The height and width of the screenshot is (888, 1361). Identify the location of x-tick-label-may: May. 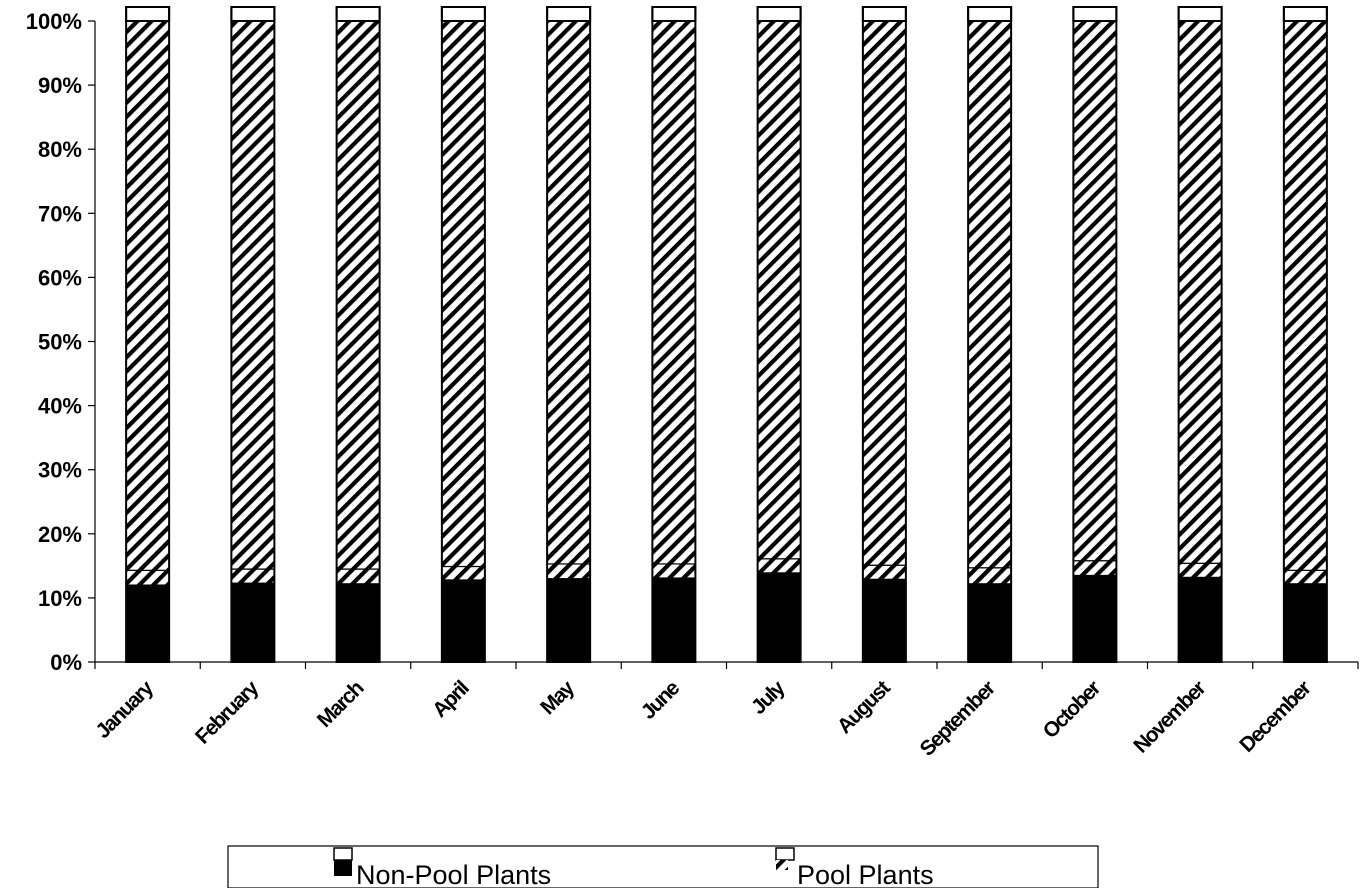
(557, 697).